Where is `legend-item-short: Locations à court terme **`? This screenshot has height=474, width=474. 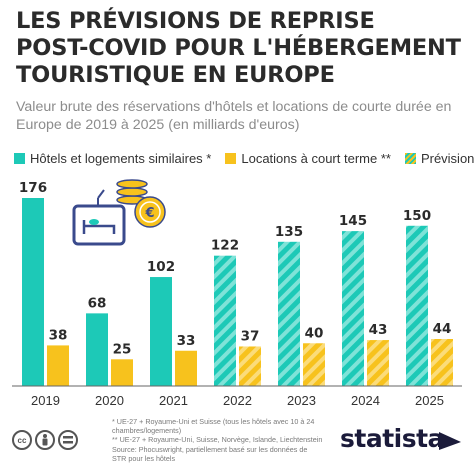 legend-item-short: Locations à court terme ** is located at coordinates (308, 158).